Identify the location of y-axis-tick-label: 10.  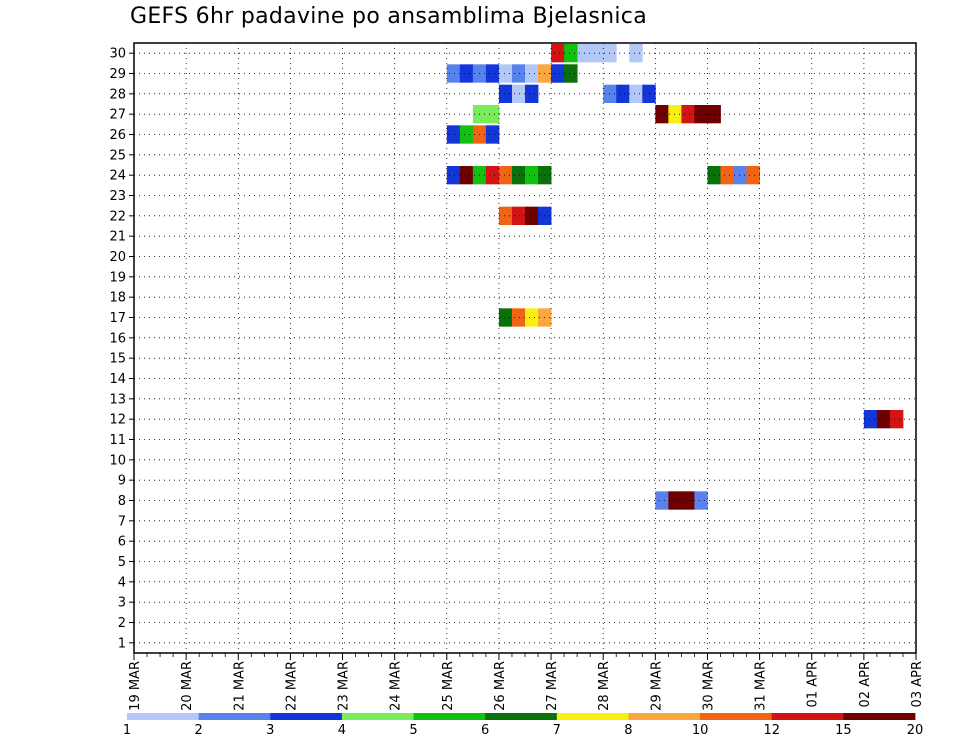
(117, 460).